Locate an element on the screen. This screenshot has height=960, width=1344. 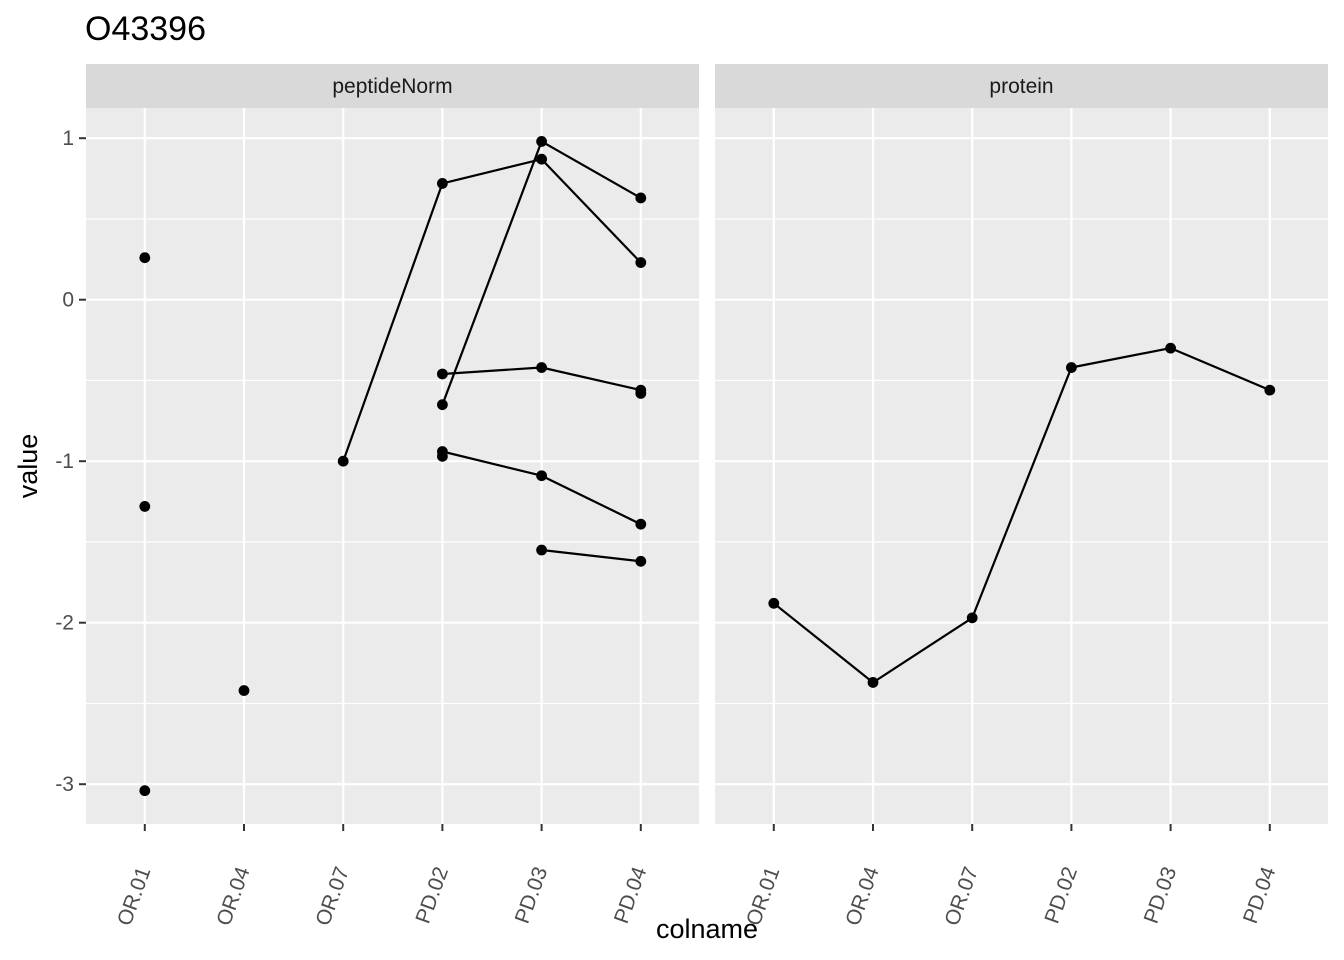
y-axis-title: value is located at coordinates (28, 466).